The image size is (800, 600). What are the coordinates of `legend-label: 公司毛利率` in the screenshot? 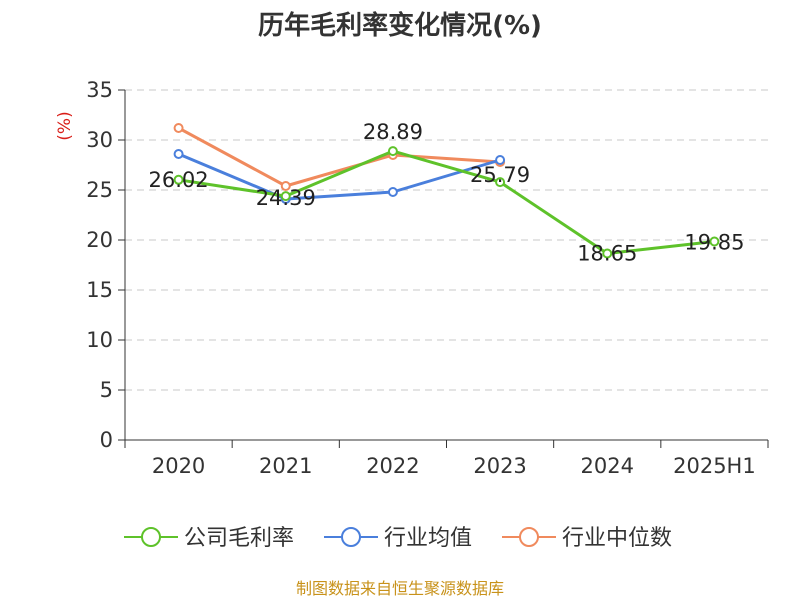 It's located at (239, 538).